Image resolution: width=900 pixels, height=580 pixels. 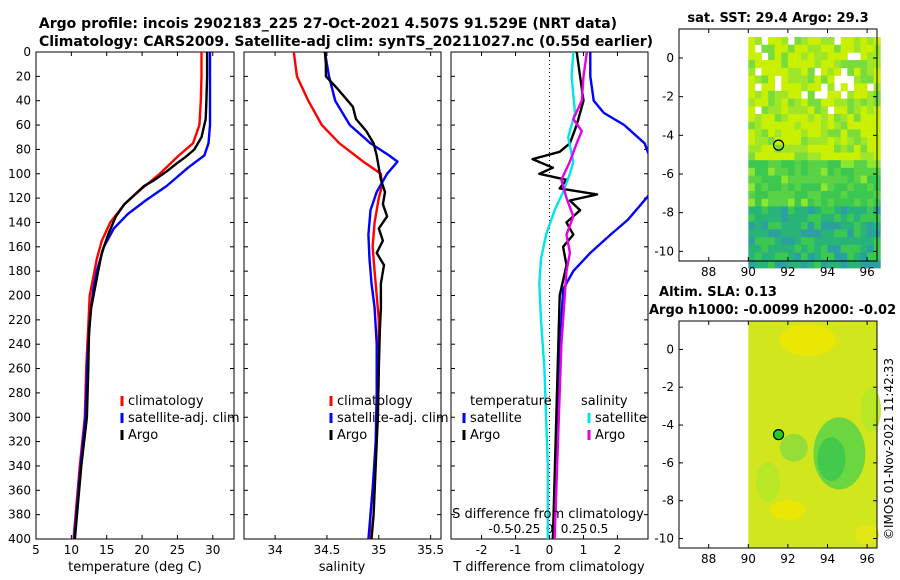 What do you see at coordinates (141, 295) in the screenshot?
I see `series-line-argo` at bounding box center [141, 295].